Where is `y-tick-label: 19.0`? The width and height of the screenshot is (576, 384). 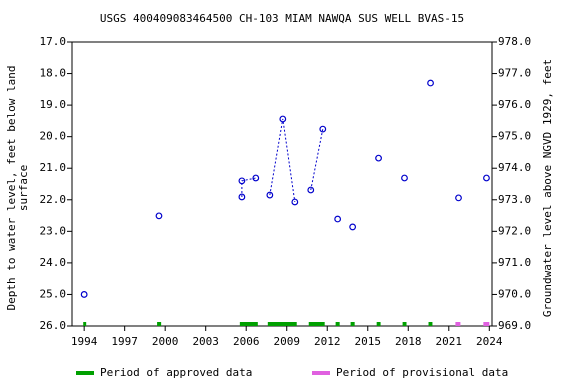
y-tick-label: 19.0 is located at coordinates (53, 104).